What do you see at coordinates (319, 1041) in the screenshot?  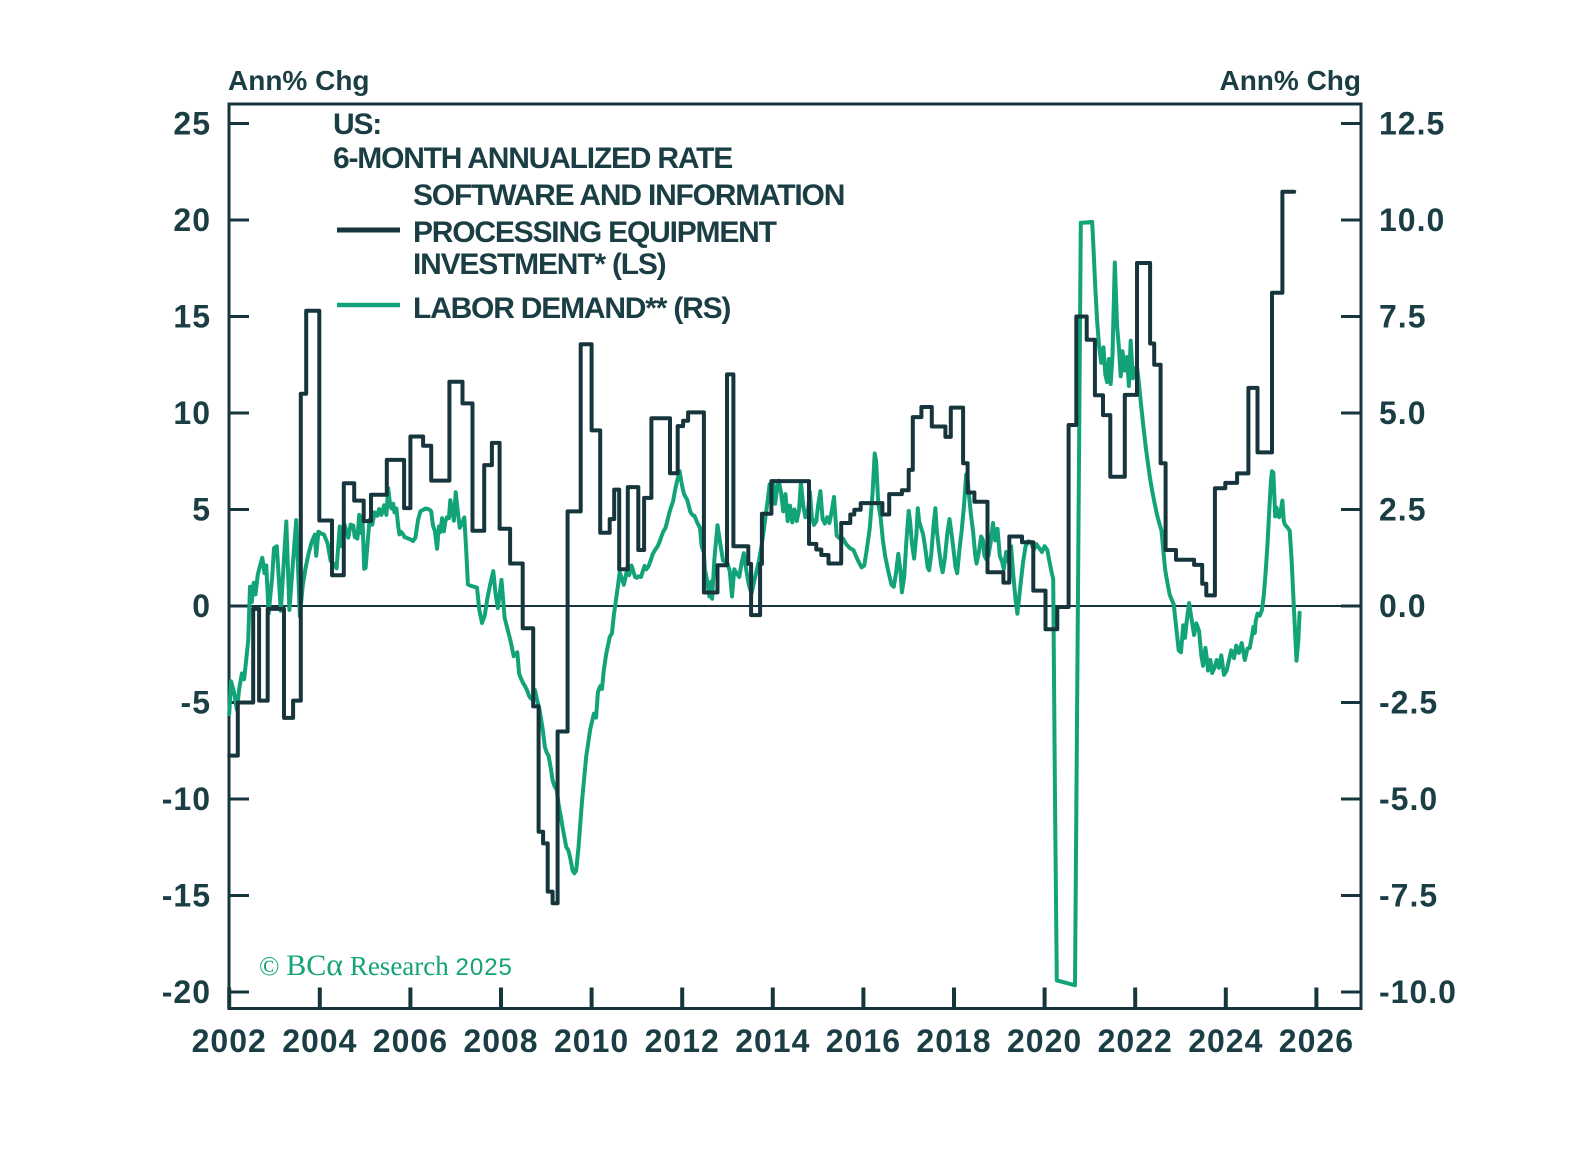 I see `svg-text: 2004` at bounding box center [319, 1041].